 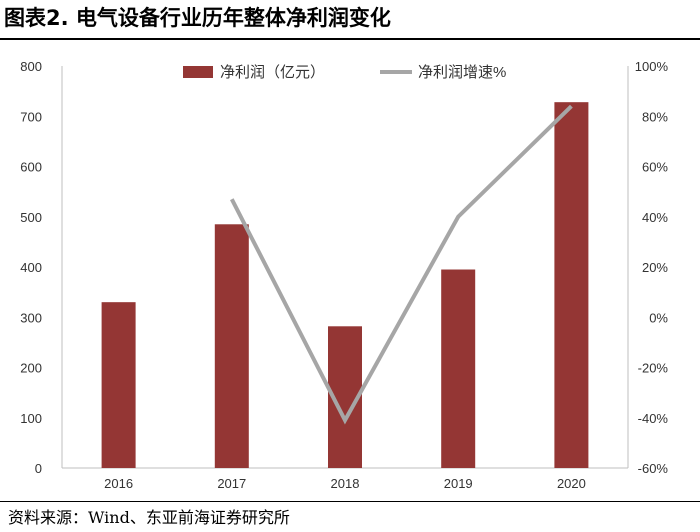 I want to click on bar-2017, so click(x=231, y=346).